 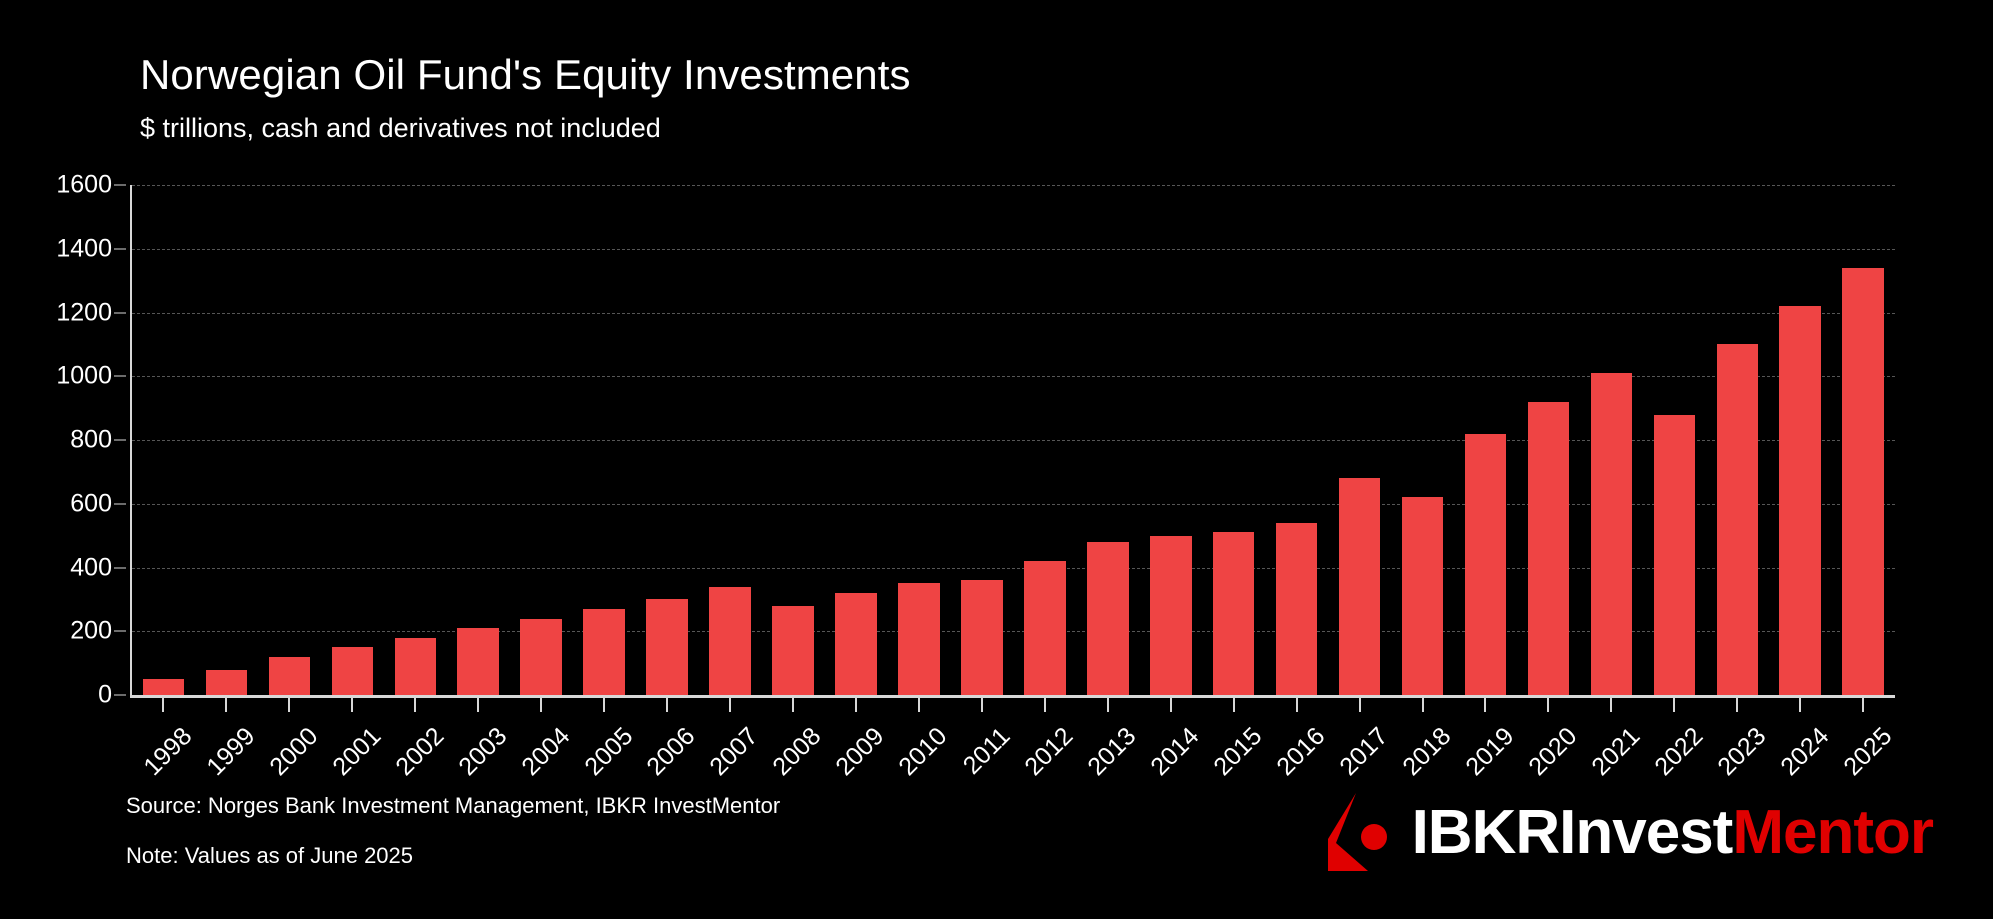 I want to click on y-axis: 0 200 400 600 800 1000 1200 1400 1600, so click(x=65, y=440).